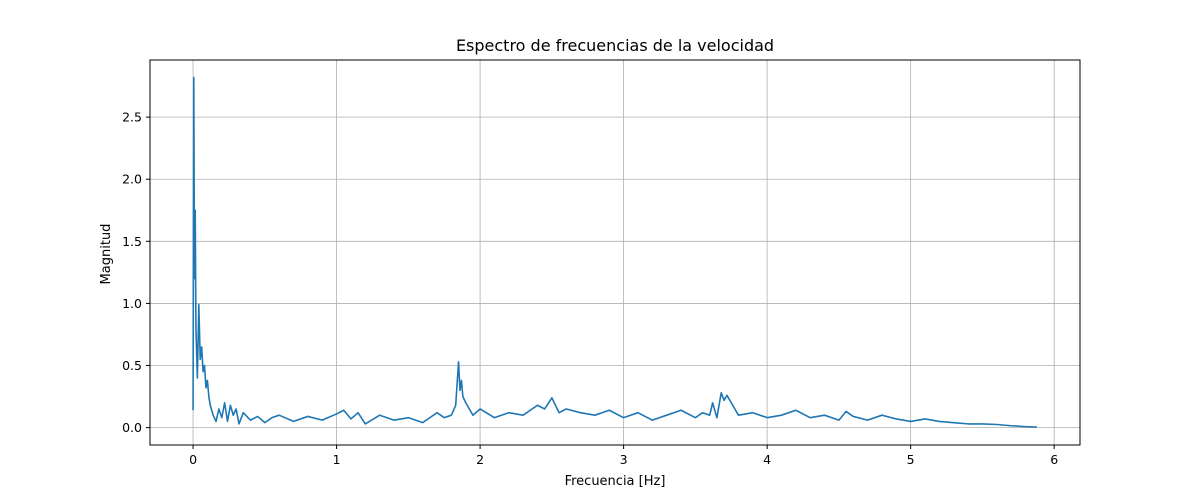 The width and height of the screenshot is (1200, 500). Describe the element at coordinates (1054, 459) in the screenshot. I see `x-tick-label: 6` at that location.